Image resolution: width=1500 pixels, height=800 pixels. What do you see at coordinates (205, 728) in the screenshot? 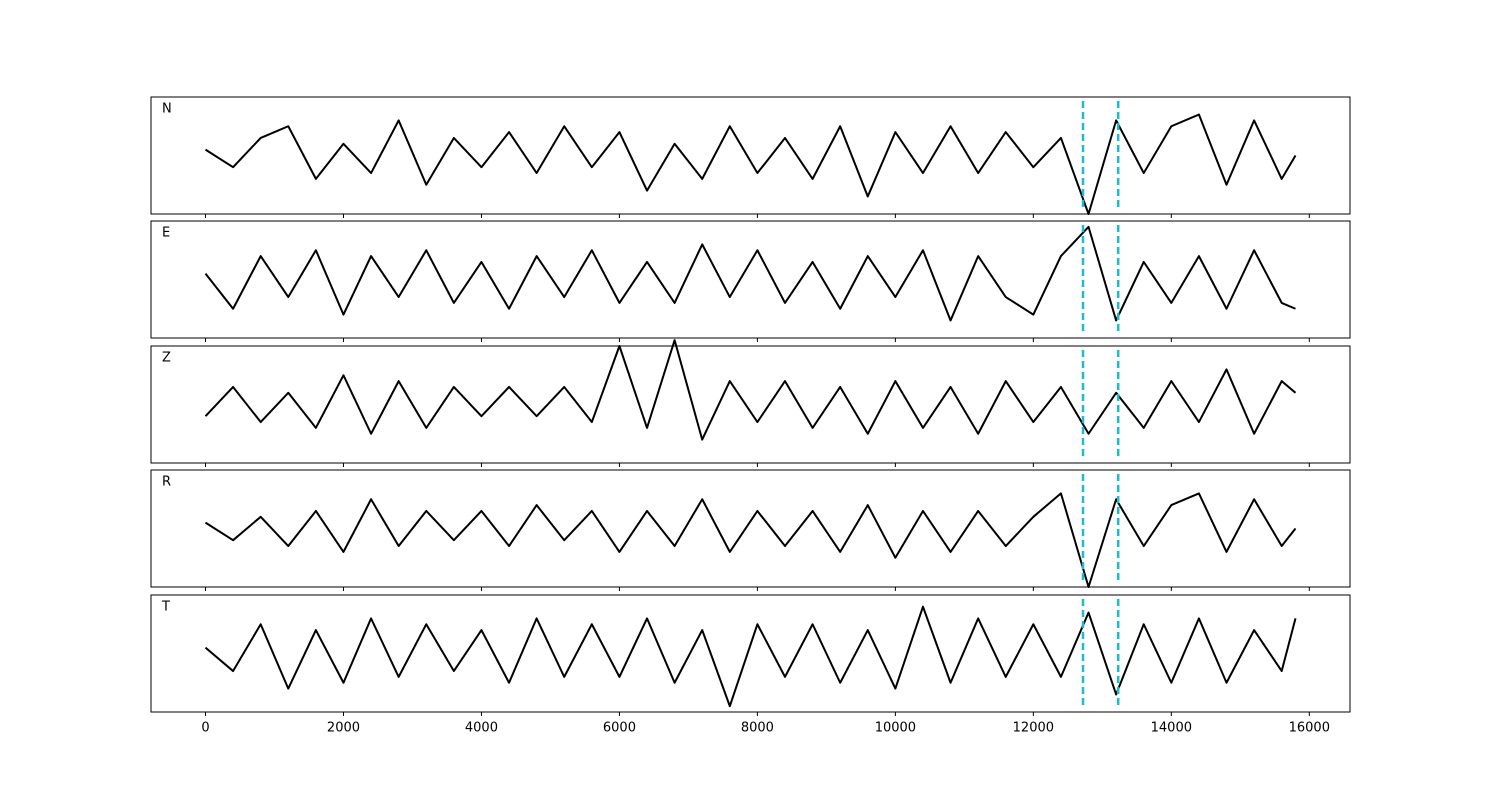
I see `x-tick-label: 0` at bounding box center [205, 728].